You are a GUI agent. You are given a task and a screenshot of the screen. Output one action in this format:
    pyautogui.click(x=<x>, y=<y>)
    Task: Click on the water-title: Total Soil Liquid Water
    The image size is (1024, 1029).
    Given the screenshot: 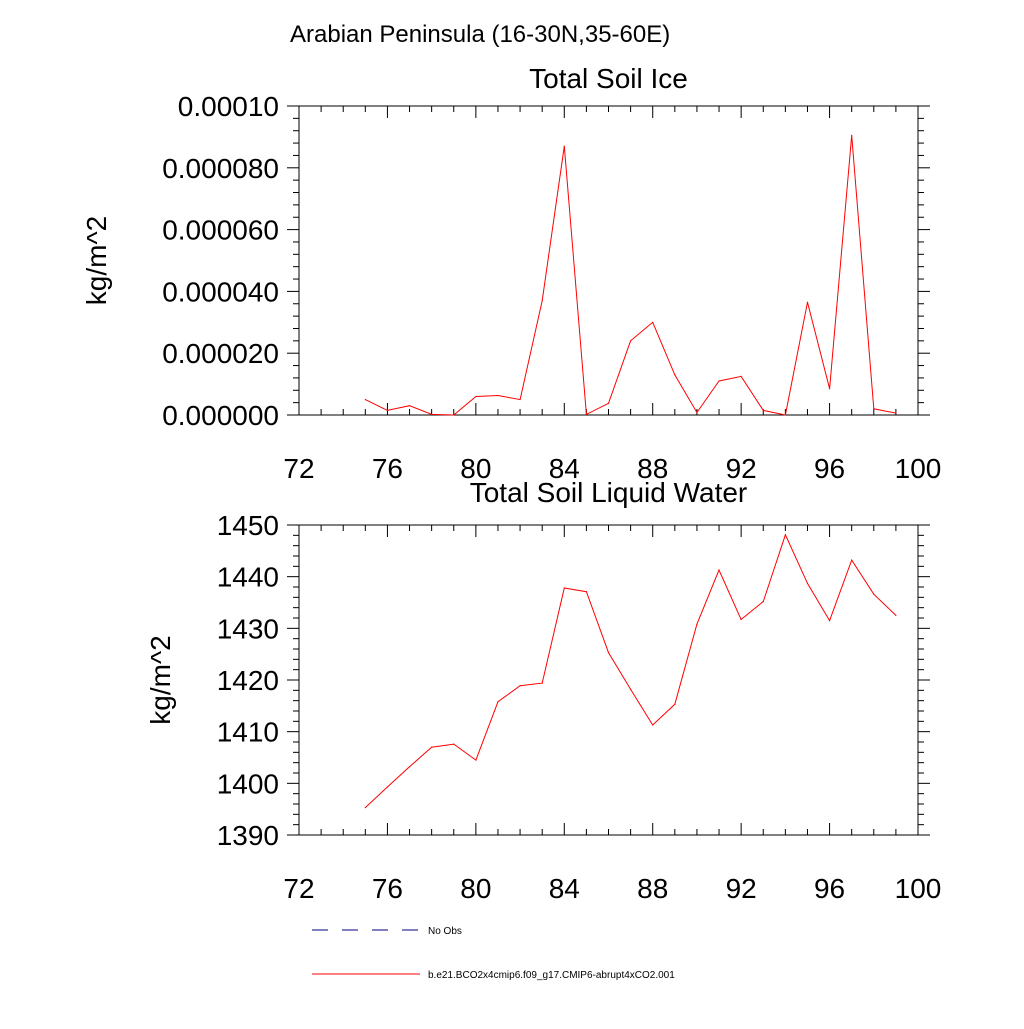 What is the action you would take?
    pyautogui.click(x=609, y=492)
    